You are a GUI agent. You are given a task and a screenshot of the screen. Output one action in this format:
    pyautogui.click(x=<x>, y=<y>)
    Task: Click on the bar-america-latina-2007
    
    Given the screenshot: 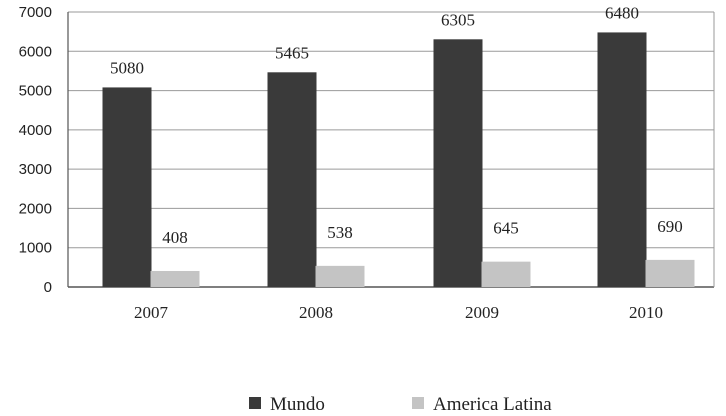 What is the action you would take?
    pyautogui.click(x=175, y=278)
    